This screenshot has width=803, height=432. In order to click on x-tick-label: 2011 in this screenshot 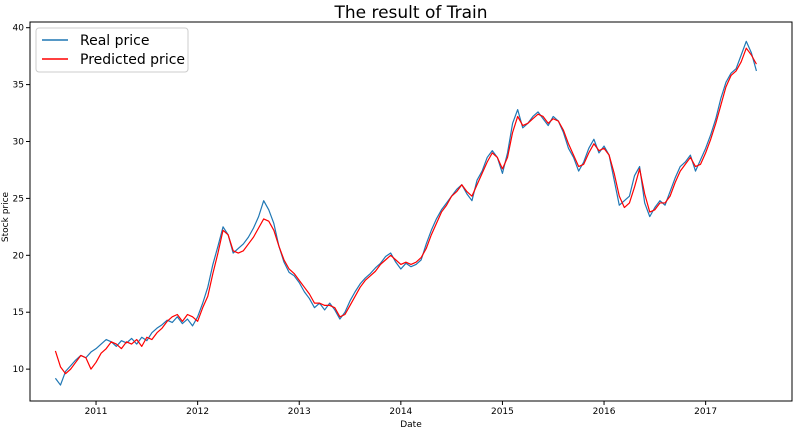, I will do `click(96, 412)`.